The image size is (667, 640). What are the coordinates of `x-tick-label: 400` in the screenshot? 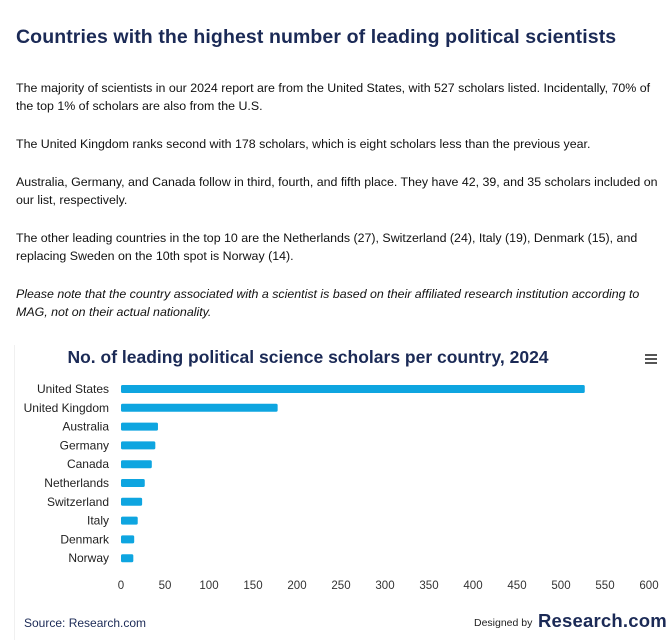 It's located at (472, 586).